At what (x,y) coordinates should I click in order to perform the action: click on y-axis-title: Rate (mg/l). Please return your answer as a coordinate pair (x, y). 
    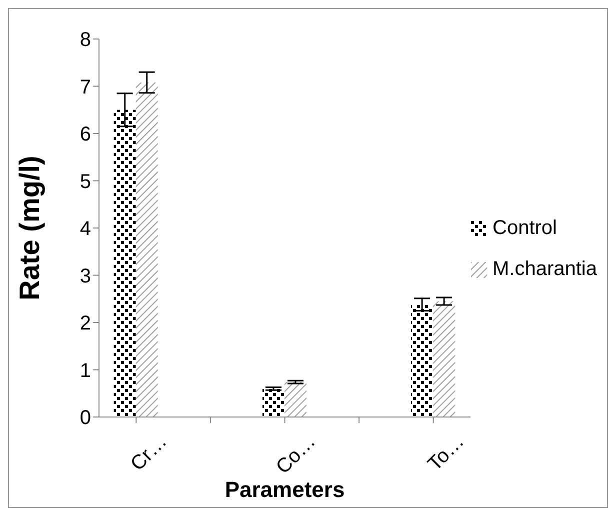
    Looking at the image, I should click on (29, 228).